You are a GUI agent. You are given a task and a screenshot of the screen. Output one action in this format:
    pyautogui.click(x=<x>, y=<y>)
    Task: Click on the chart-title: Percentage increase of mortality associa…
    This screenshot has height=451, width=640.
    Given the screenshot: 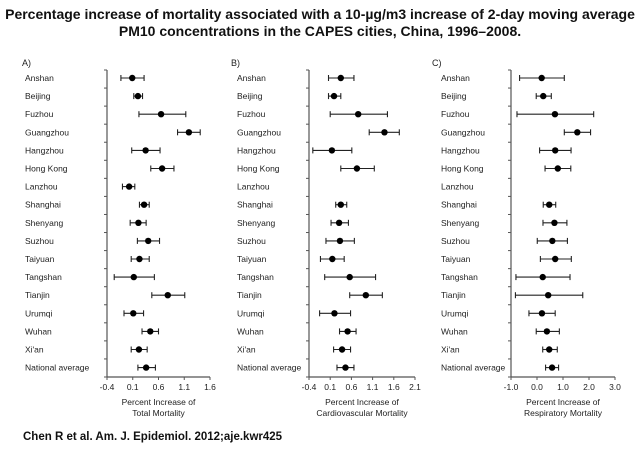 What is the action you would take?
    pyautogui.click(x=320, y=23)
    